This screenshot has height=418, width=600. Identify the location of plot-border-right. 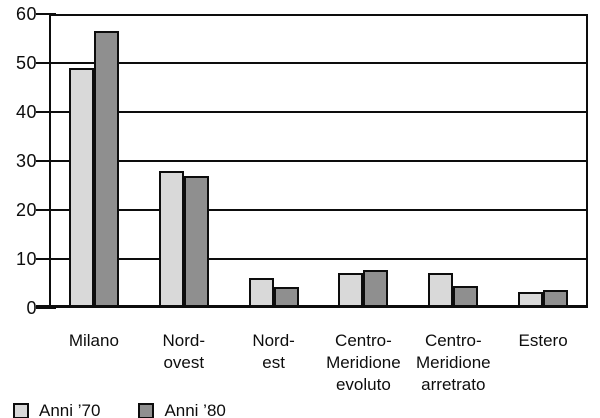
(587, 161).